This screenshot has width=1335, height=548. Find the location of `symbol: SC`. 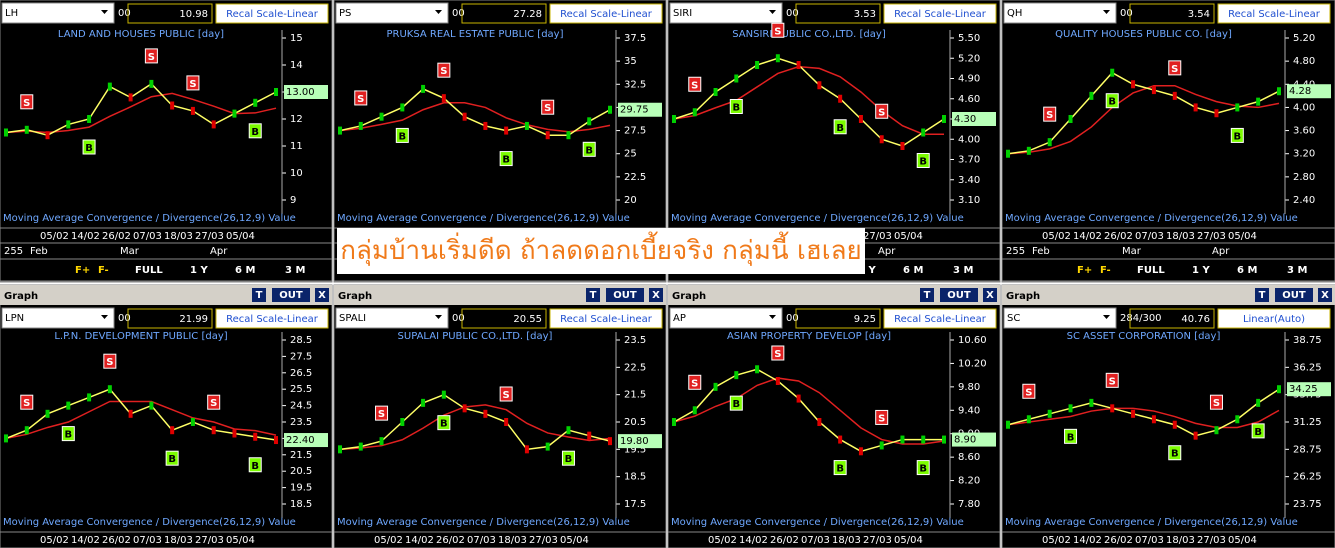

symbol: SC is located at coordinates (1013, 318).